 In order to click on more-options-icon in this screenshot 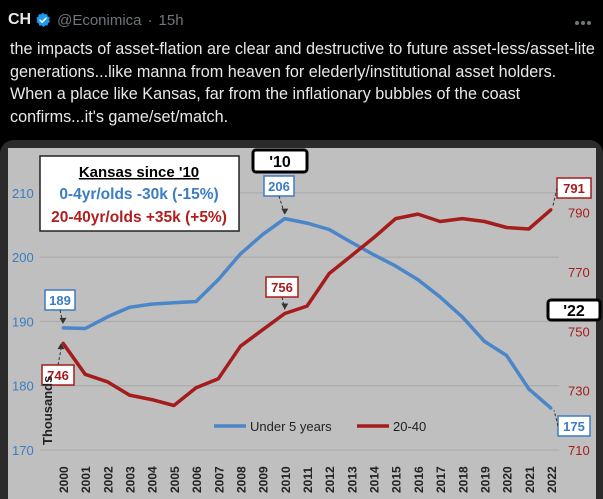, I will do `click(584, 18)`.